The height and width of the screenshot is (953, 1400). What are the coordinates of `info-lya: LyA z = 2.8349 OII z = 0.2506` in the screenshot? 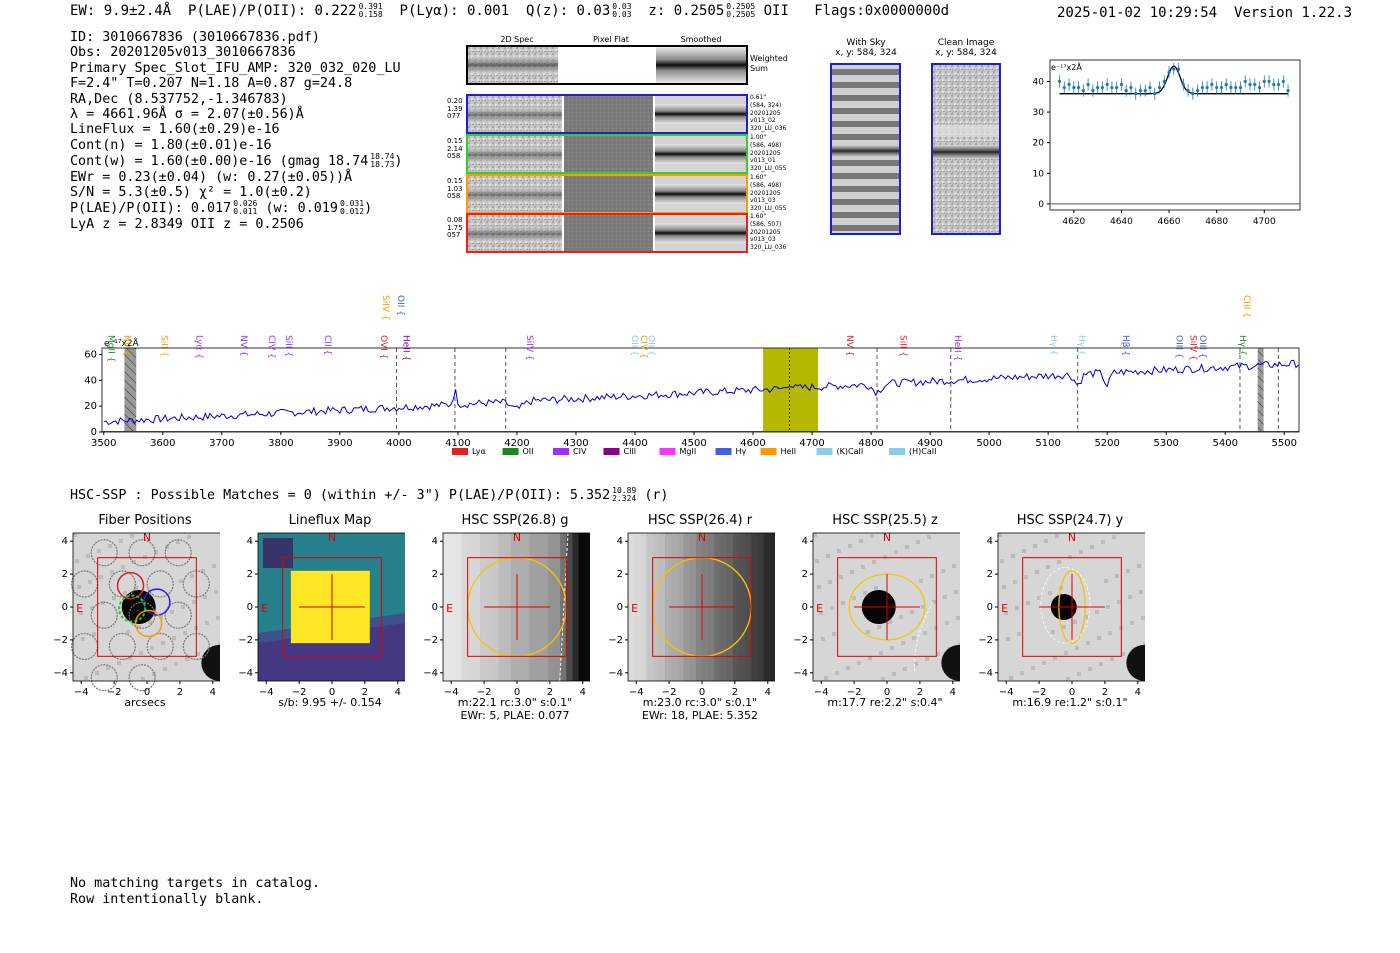 It's located at (187, 224).